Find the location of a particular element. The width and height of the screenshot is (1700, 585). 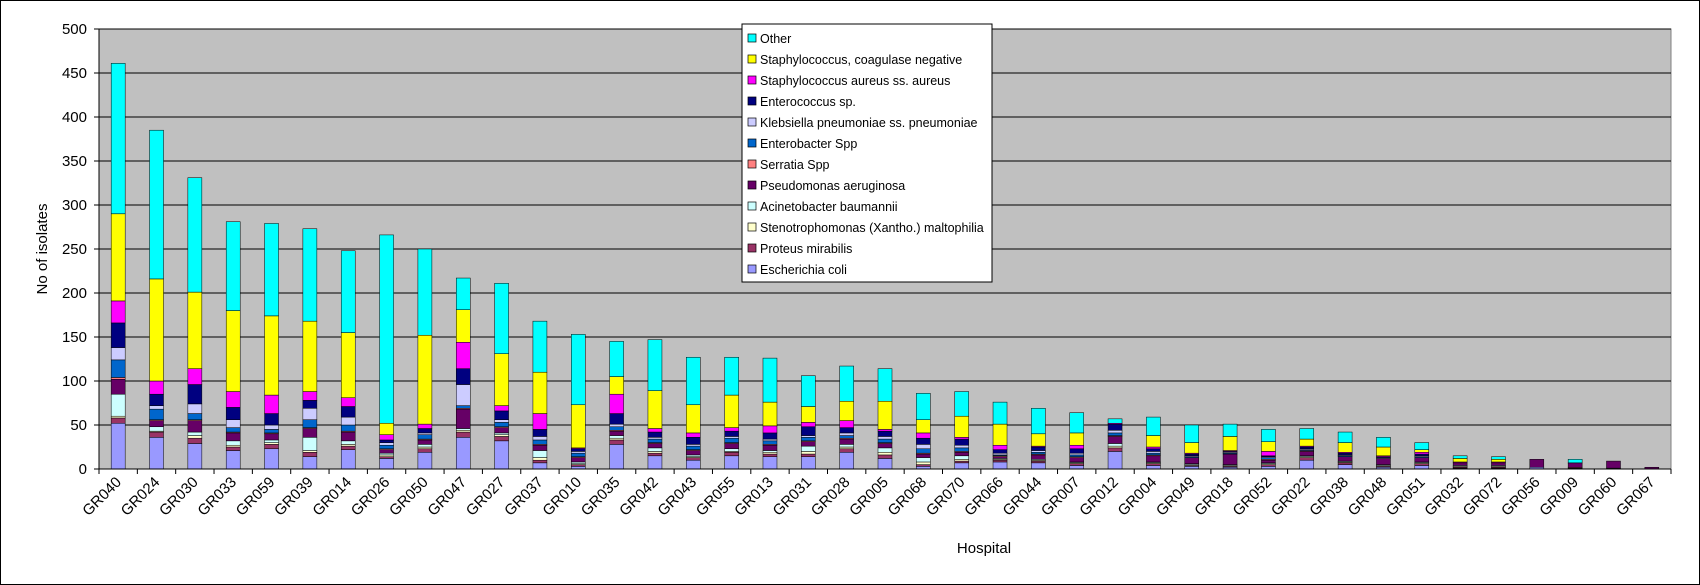

x-tick-label: GR018 is located at coordinates (1214, 497).